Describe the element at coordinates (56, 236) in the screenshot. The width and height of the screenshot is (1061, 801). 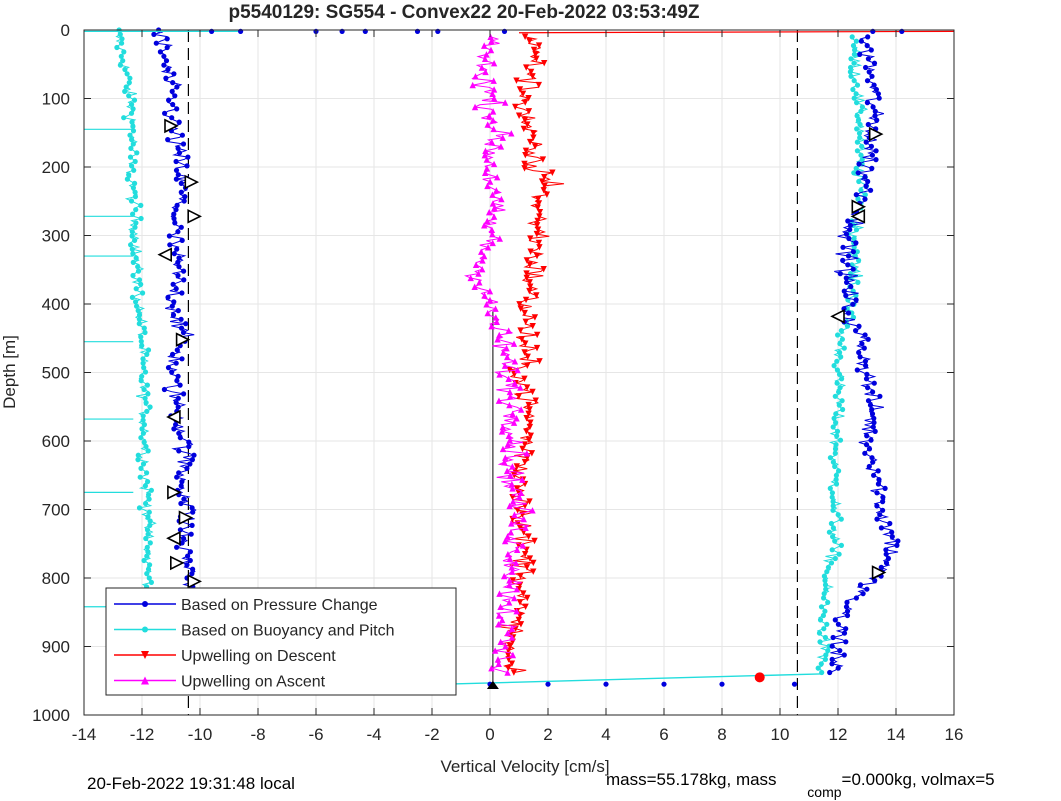
I see `y-tick-label: 300` at that location.